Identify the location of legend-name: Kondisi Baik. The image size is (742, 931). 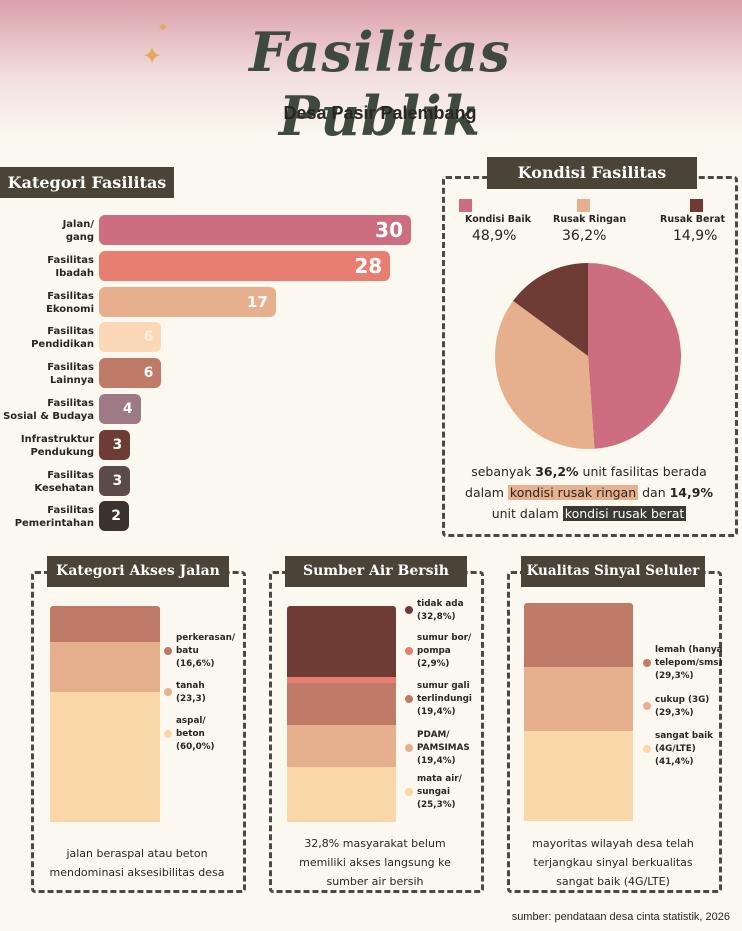
(498, 219).